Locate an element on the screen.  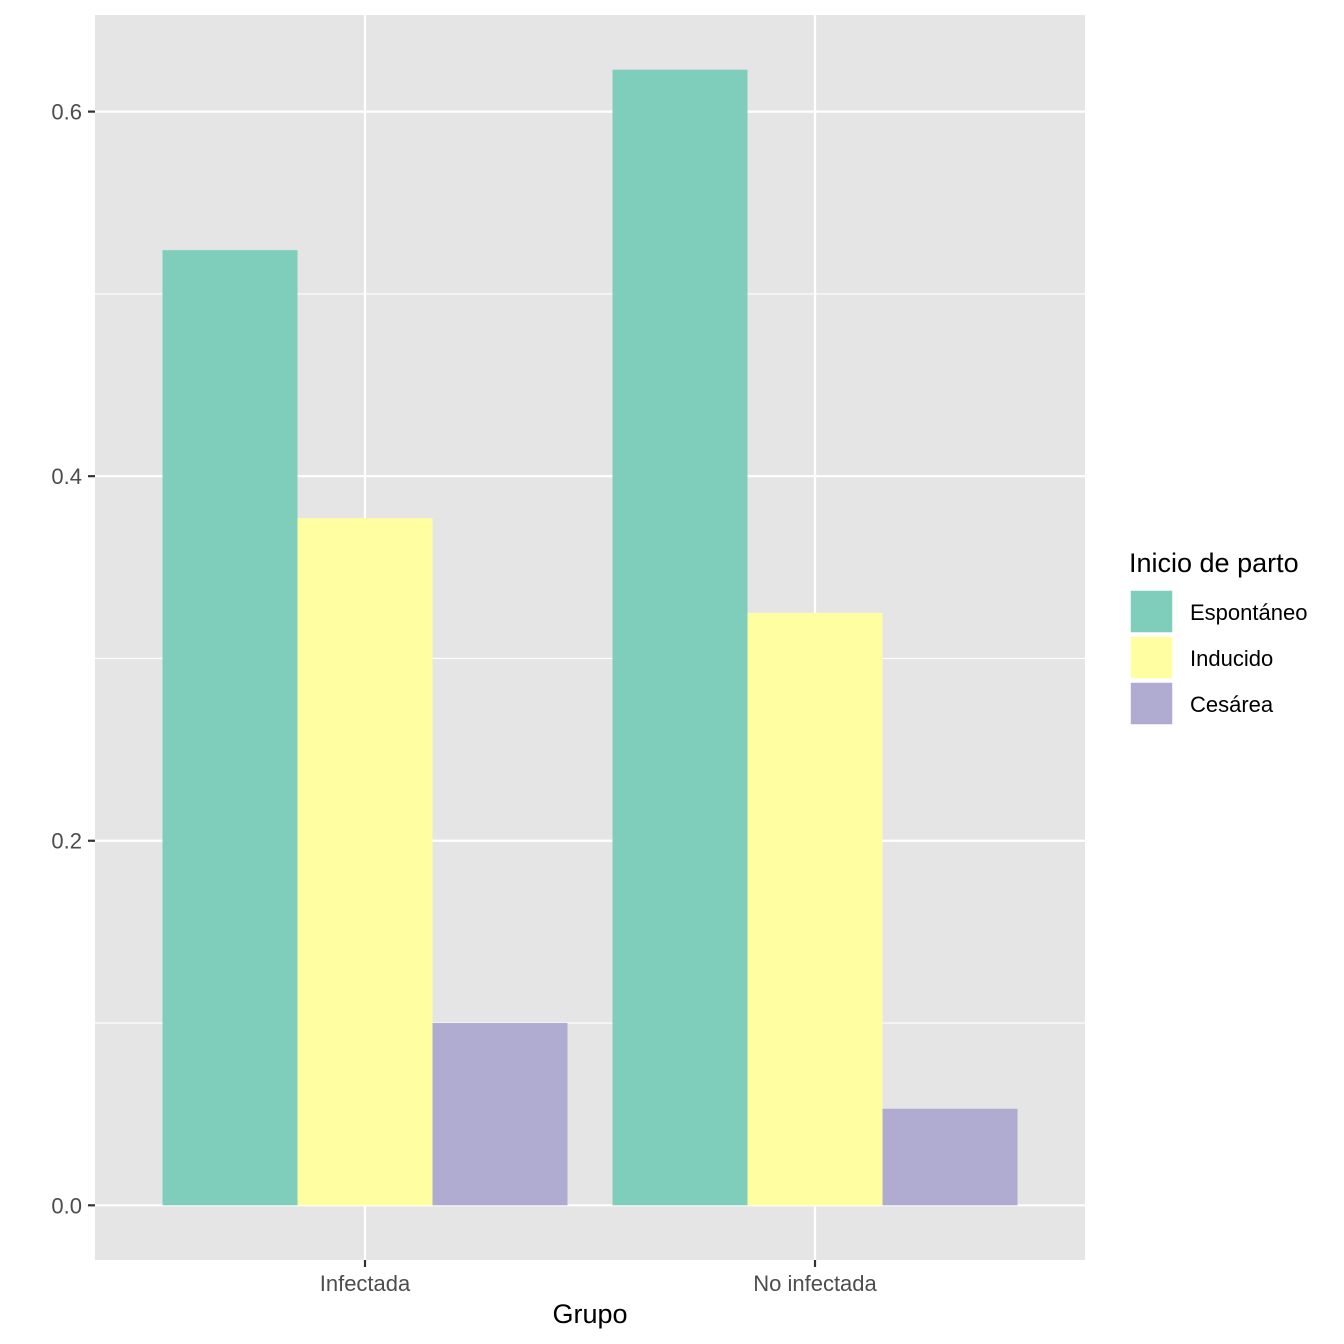
legend-label-2: Inducido is located at coordinates (1231, 658).